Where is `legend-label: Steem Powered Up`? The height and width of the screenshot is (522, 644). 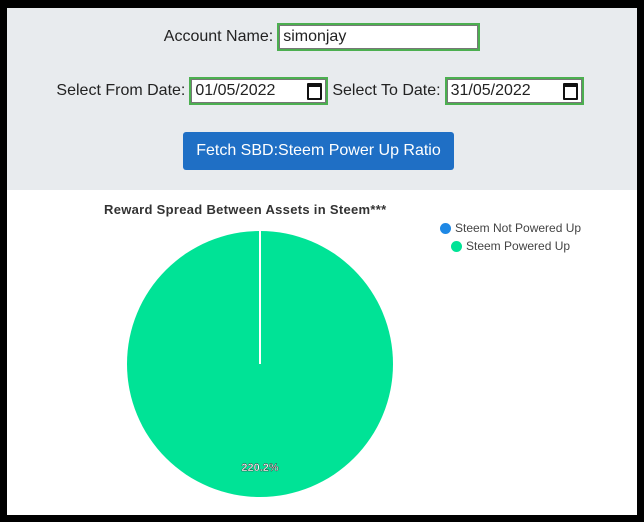 legend-label: Steem Powered Up is located at coordinates (518, 246).